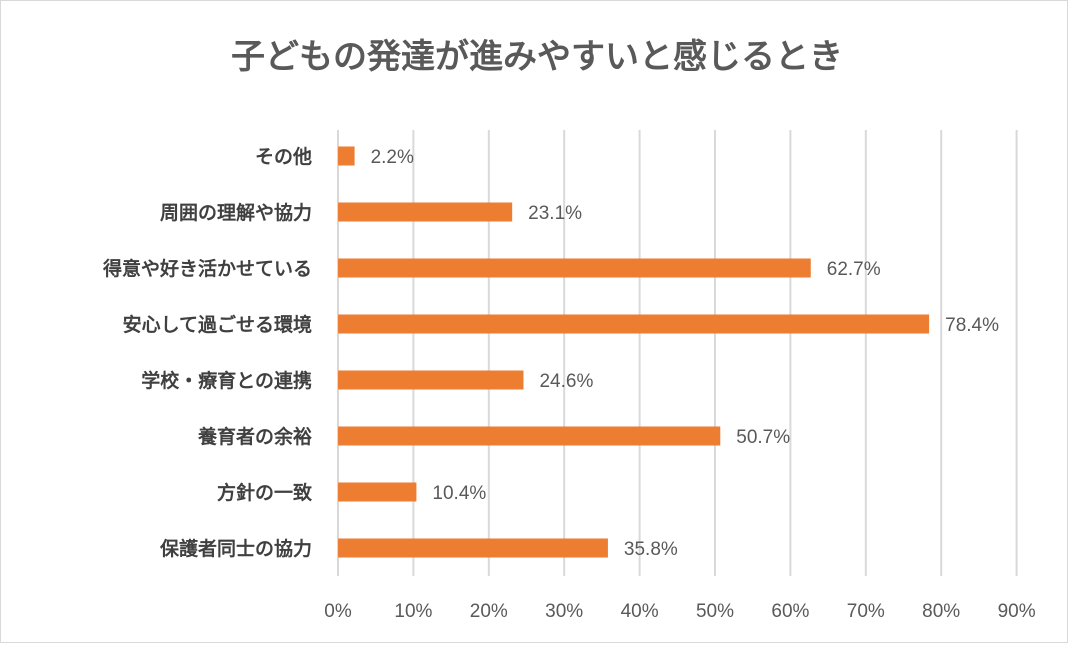  I want to click on data-label: 50.7%, so click(763, 437).